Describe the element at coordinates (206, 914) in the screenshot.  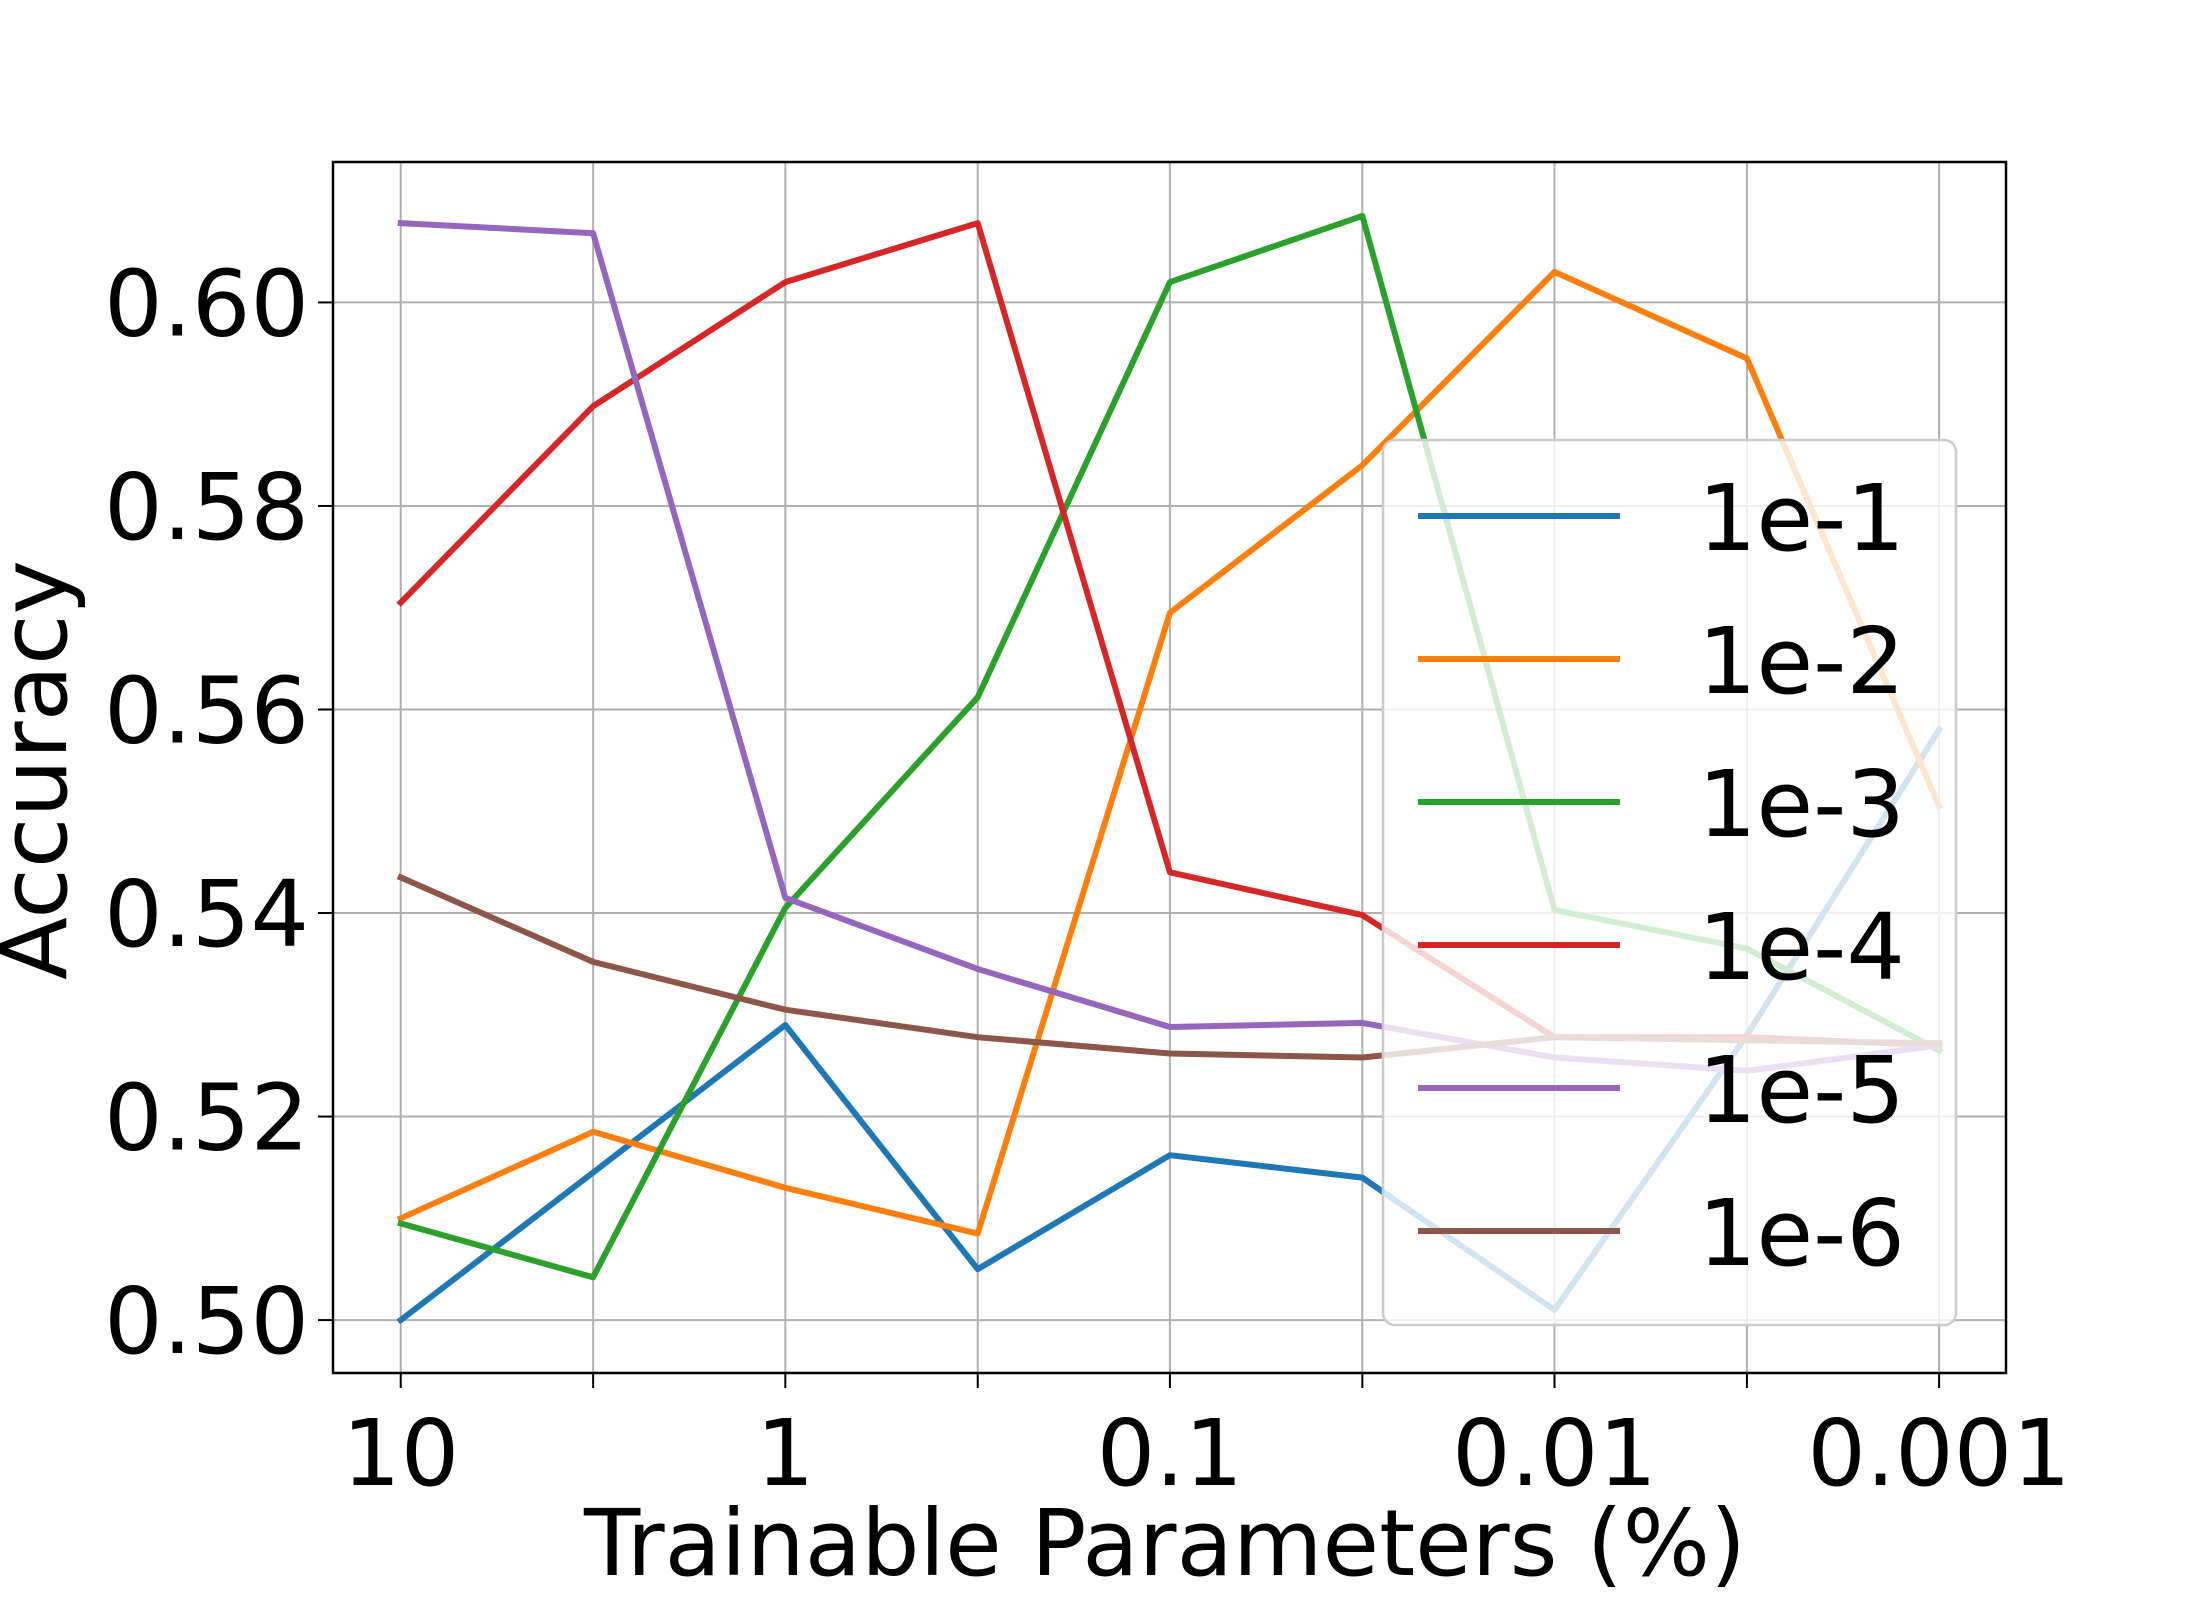
I see `y-tick-label: 0.54` at that location.